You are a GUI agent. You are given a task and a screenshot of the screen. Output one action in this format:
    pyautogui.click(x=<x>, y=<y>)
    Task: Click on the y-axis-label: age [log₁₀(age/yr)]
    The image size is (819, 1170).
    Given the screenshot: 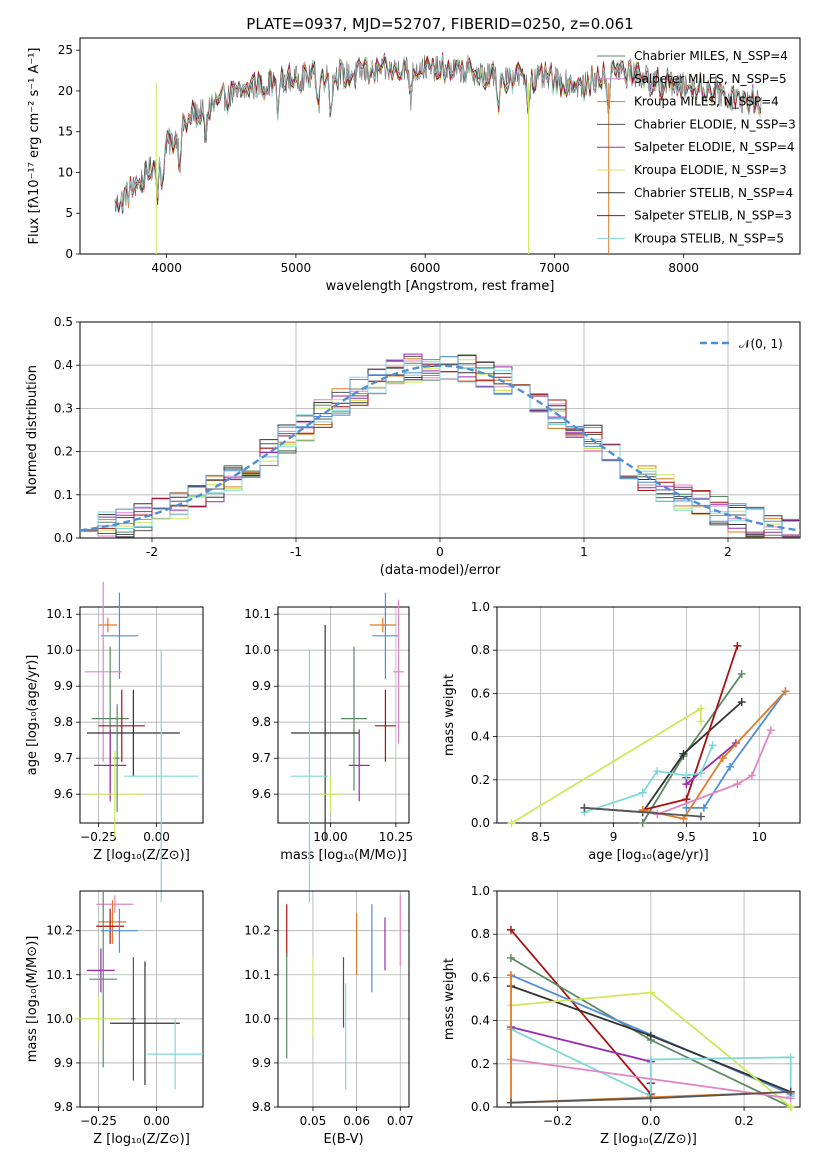 What is the action you would take?
    pyautogui.click(x=32, y=715)
    